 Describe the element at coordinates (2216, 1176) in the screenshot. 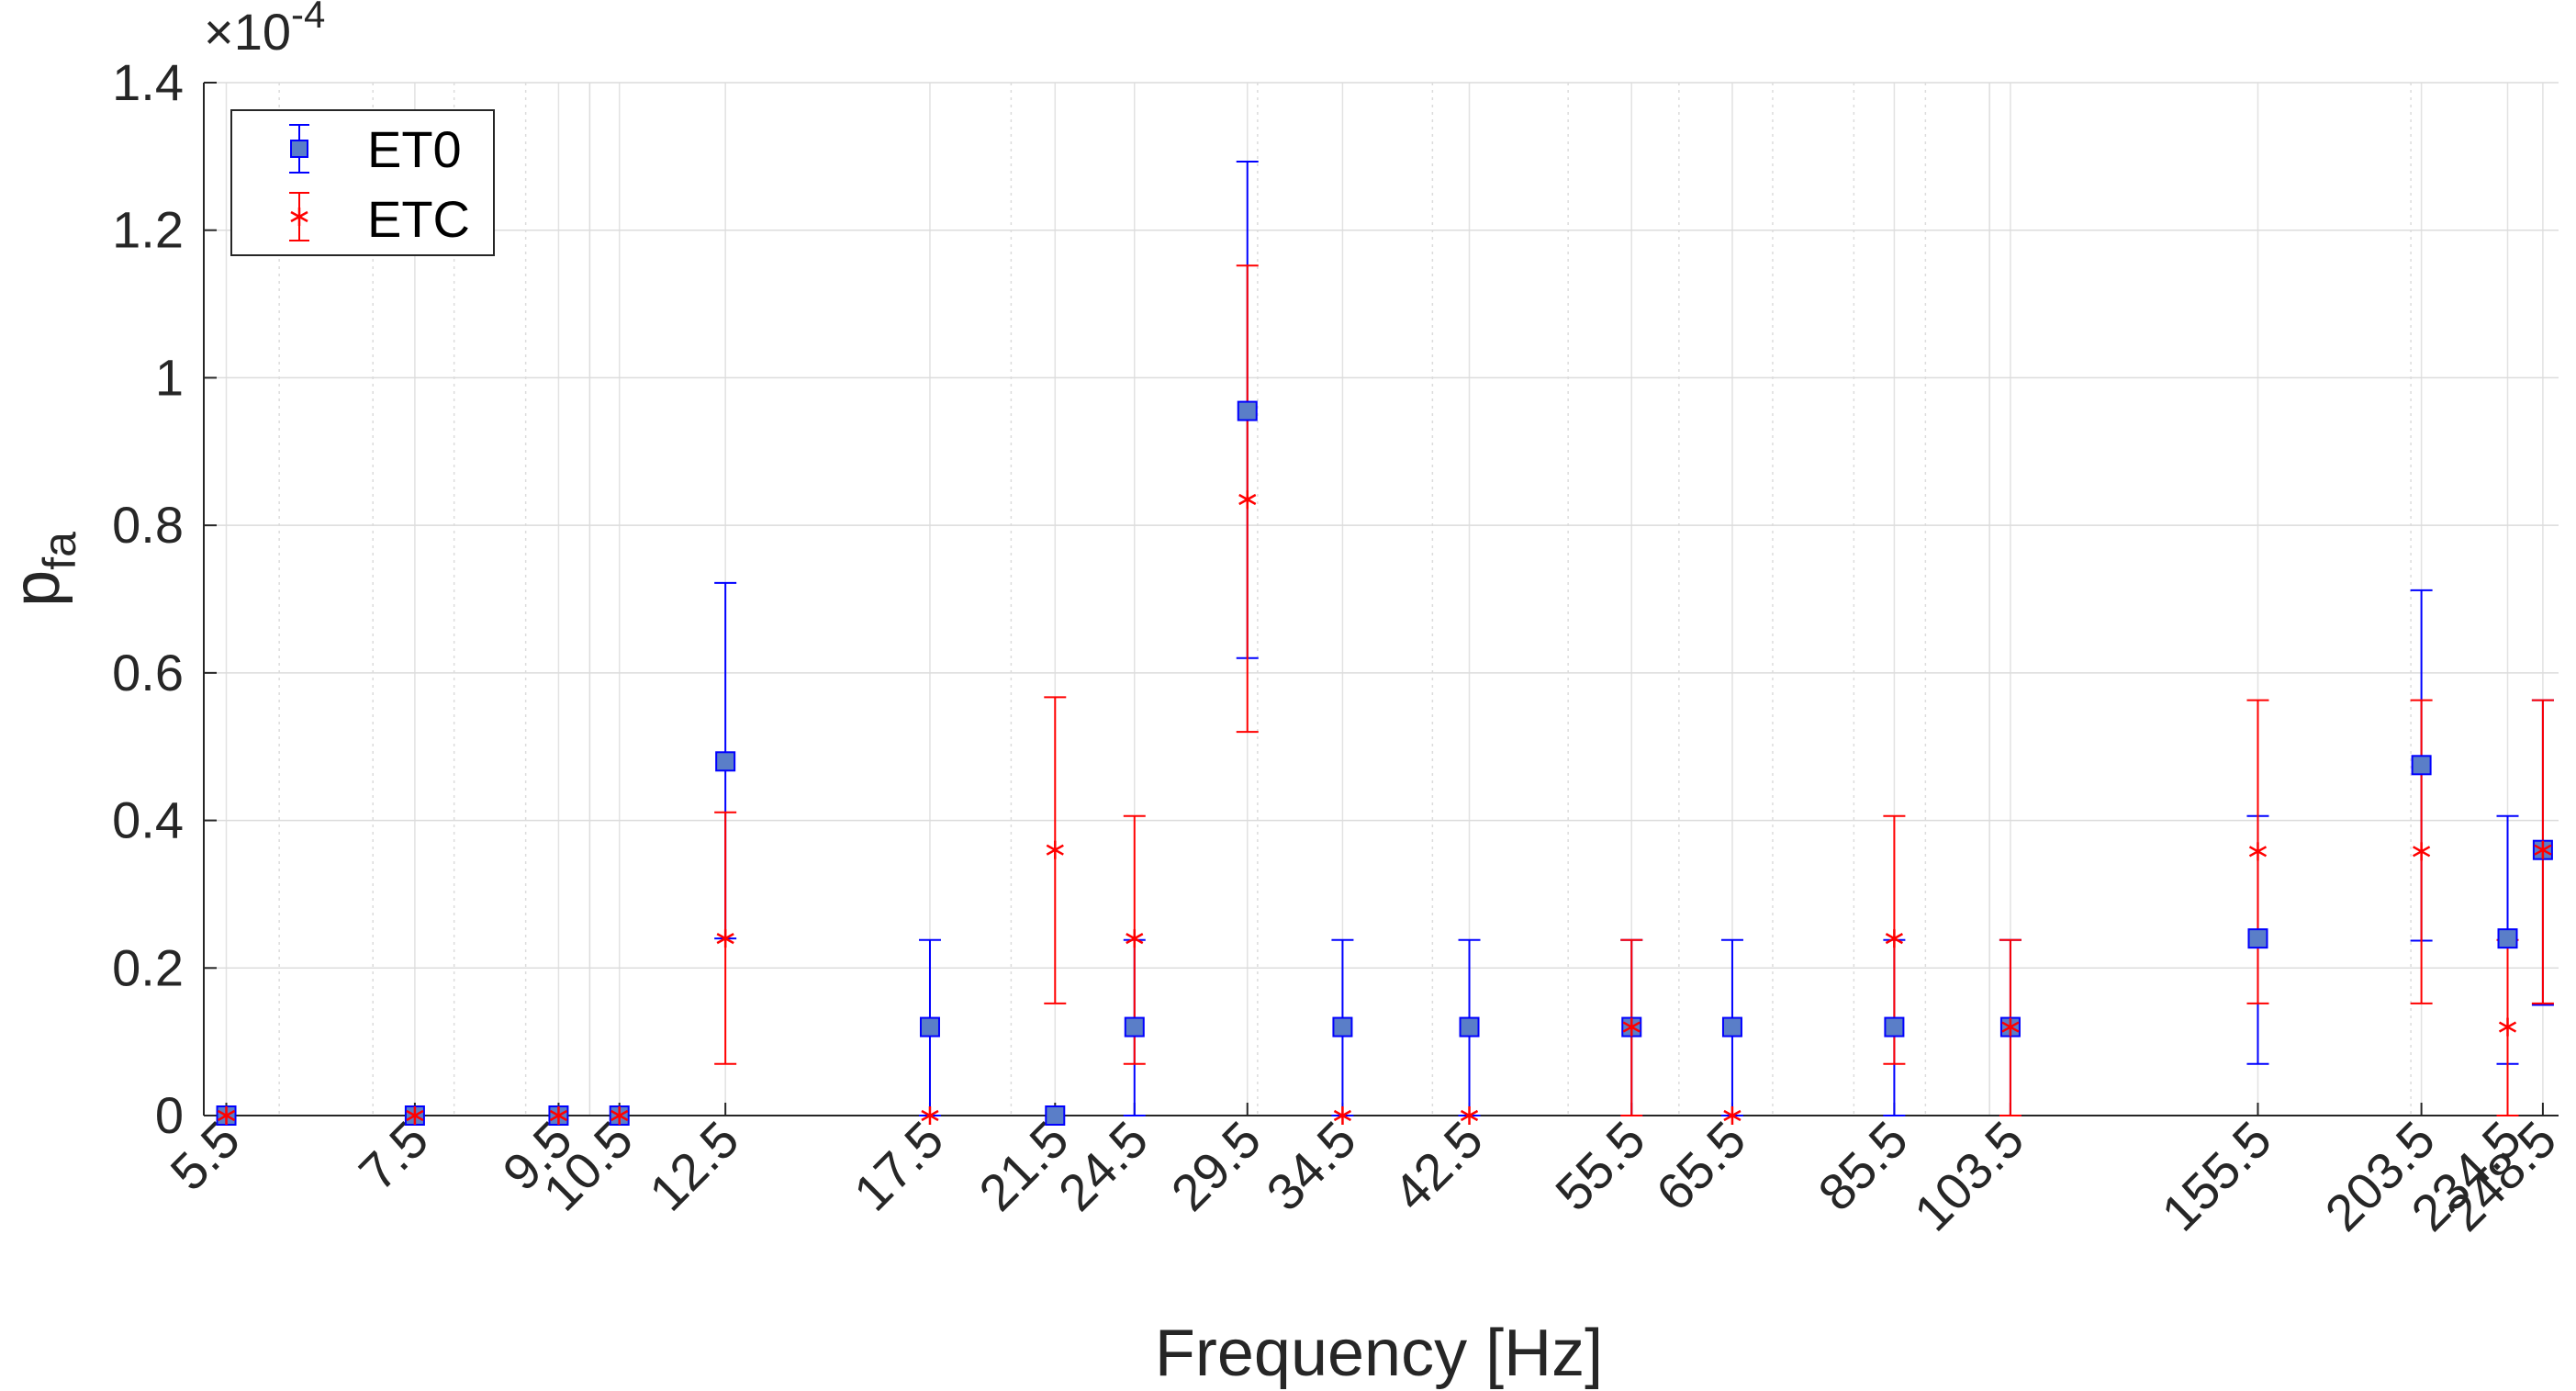

I see `x-tick-label: 155.5` at that location.